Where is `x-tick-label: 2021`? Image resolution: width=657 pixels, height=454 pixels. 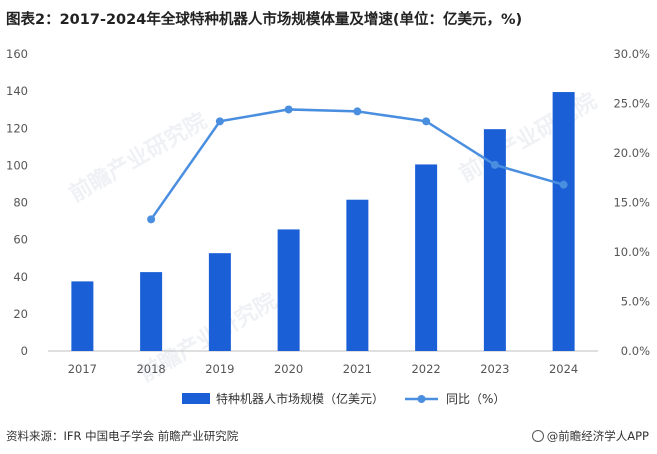 x-tick-label: 2021 is located at coordinates (357, 369).